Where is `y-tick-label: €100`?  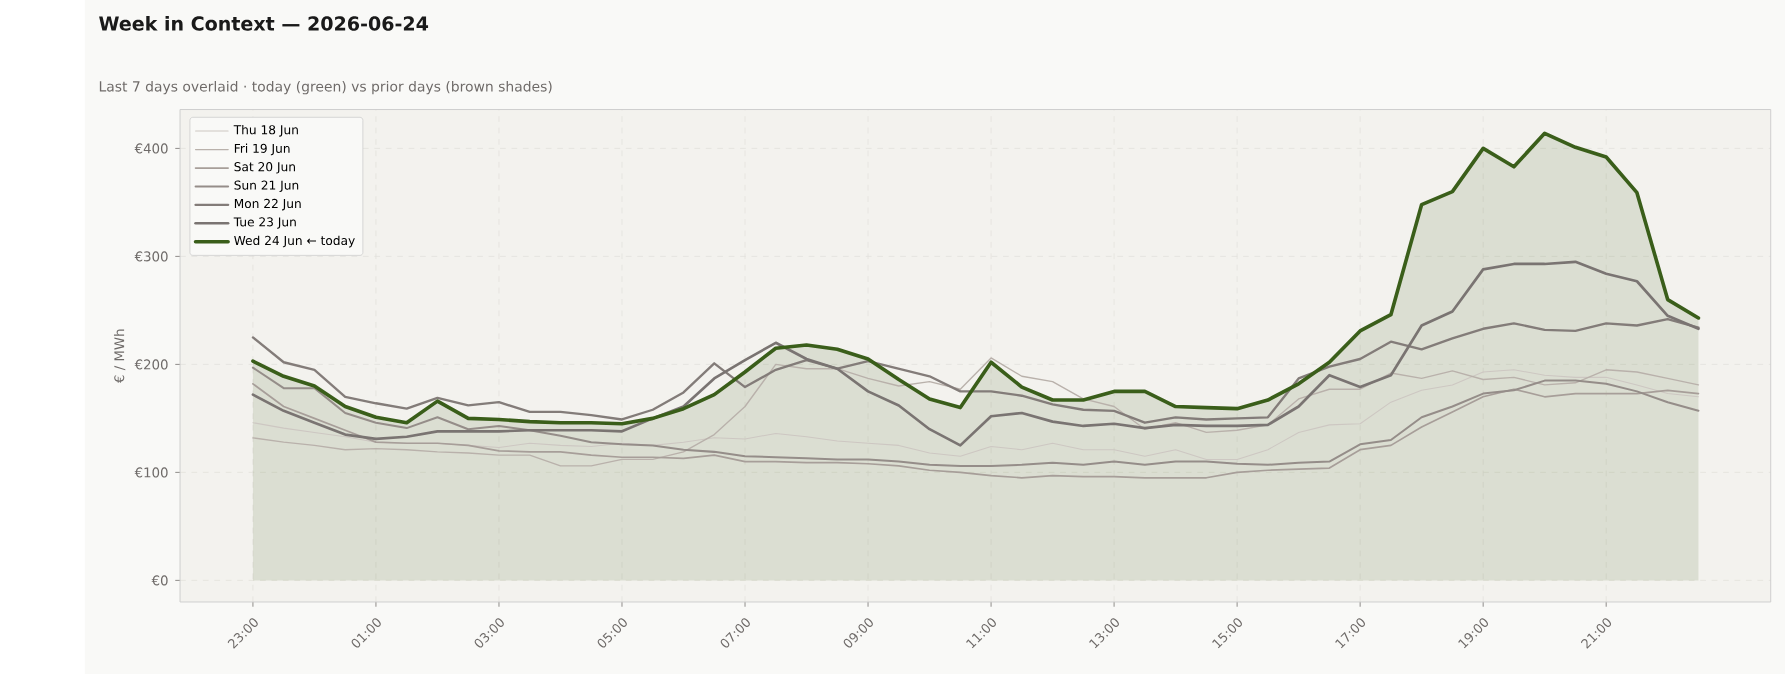
y-tick-label: €100 is located at coordinates (151, 472).